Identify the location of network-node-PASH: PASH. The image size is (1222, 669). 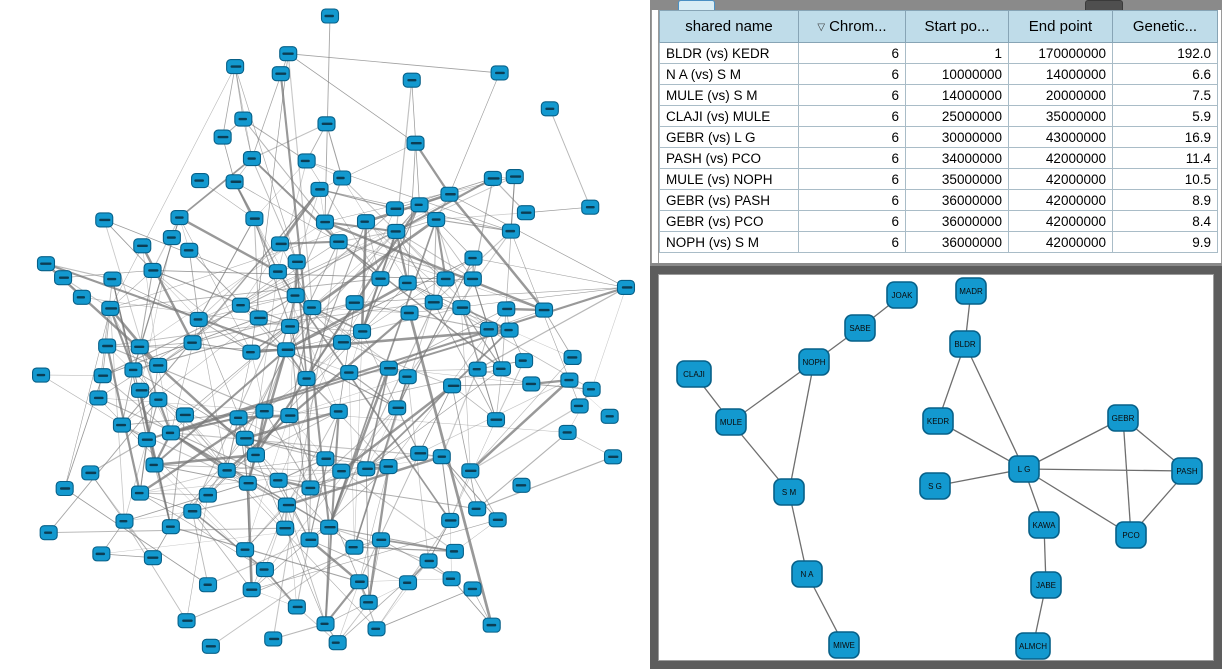
(1187, 471).